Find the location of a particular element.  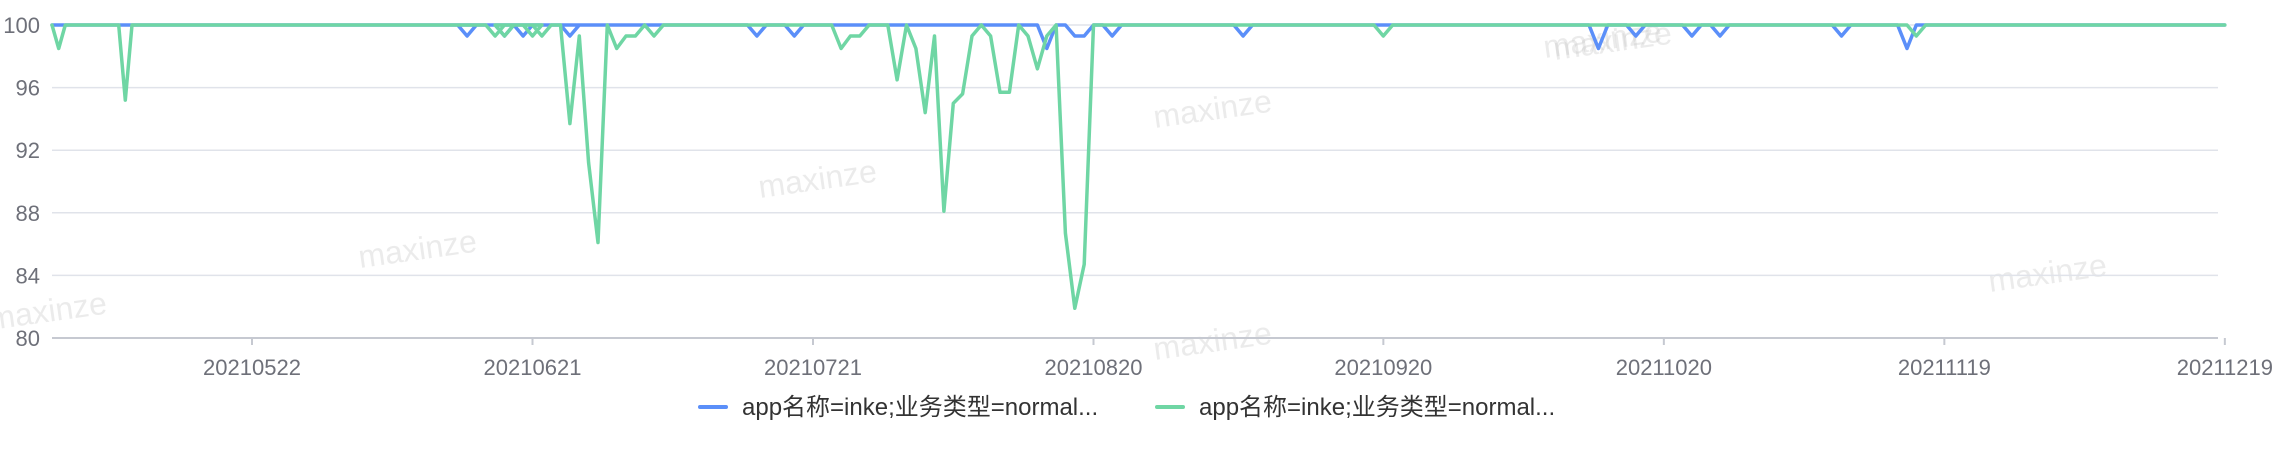

y-axis: 80 84 88 92 96 100 is located at coordinates (21, 182).